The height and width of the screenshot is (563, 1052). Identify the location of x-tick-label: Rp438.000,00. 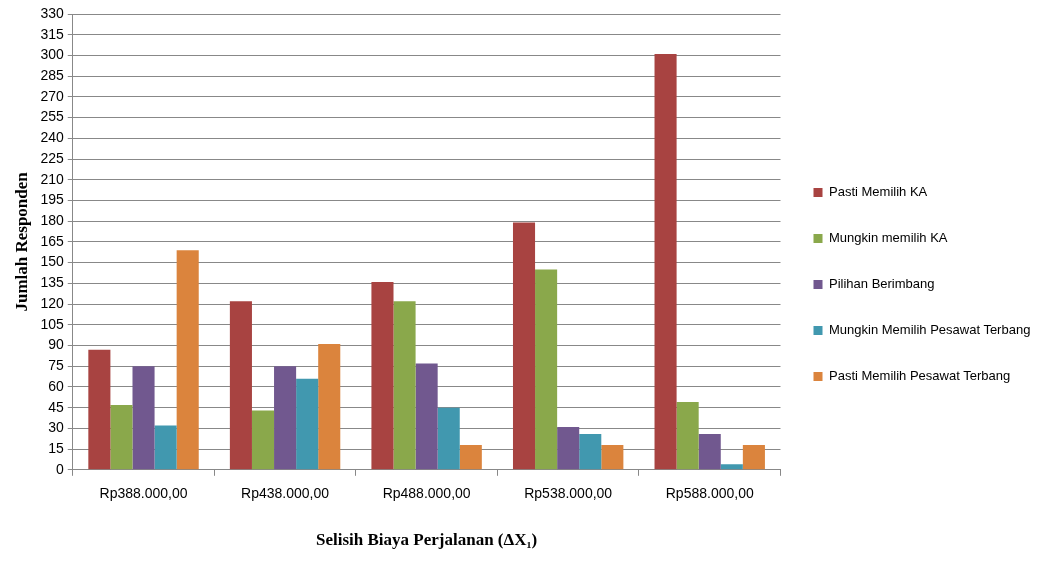
(285, 493).